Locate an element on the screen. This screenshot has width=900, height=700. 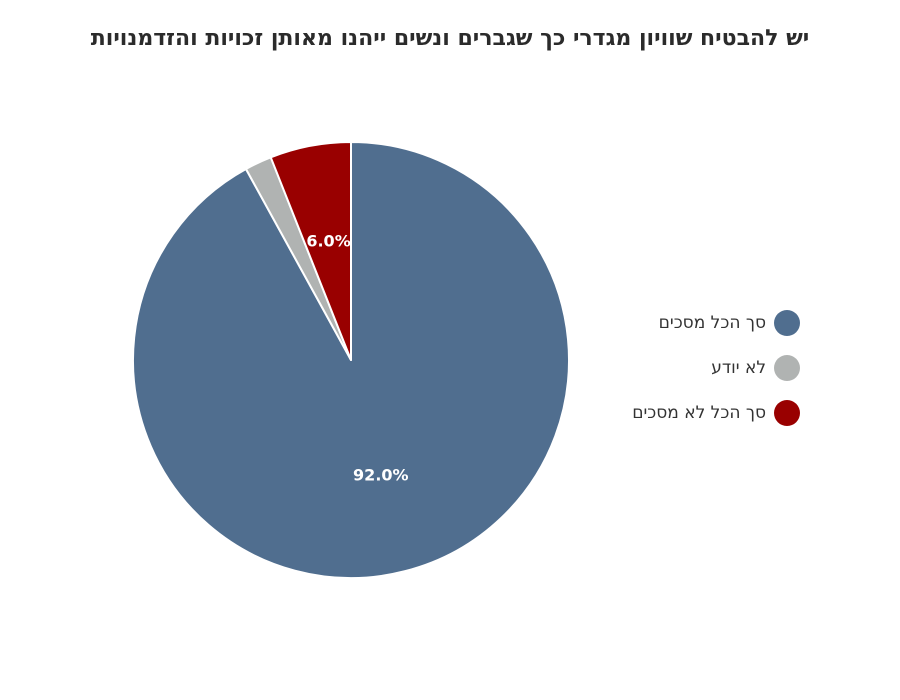
slice-data-label: 6.0% is located at coordinates (328, 241).